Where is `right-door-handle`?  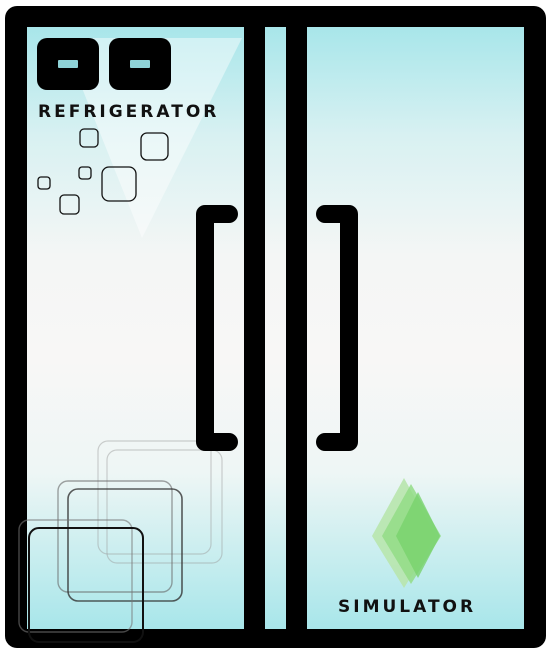
right-door-handle is located at coordinates (337, 328).